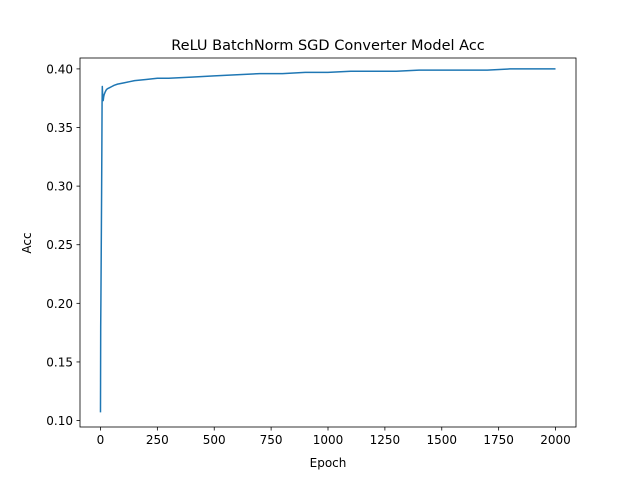  What do you see at coordinates (59, 304) in the screenshot?
I see `y-tick-label-2: 0.20` at bounding box center [59, 304].